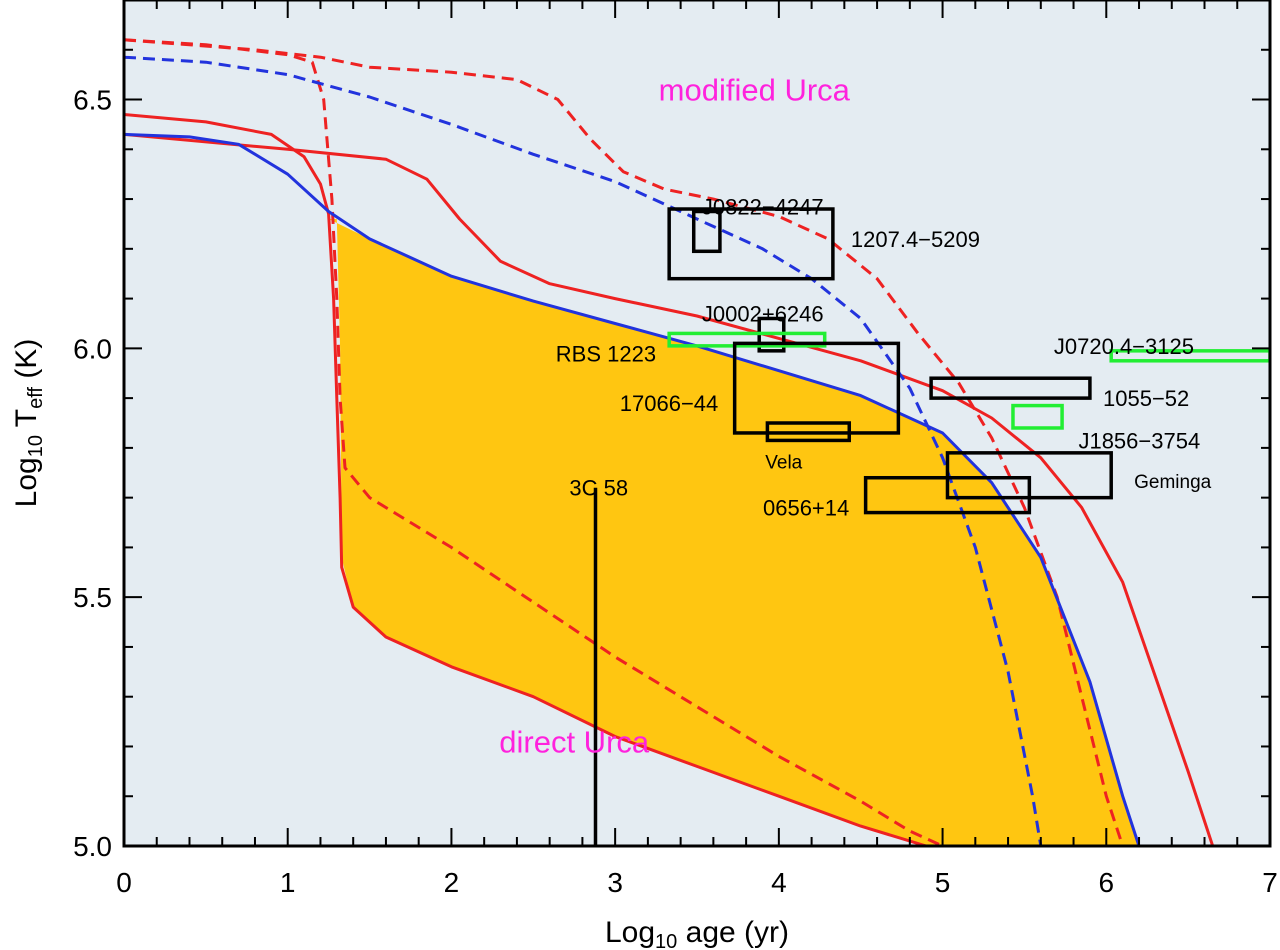  Describe the element at coordinates (28, 423) in the screenshot. I see `y-axis-title: Log10 Teff (K)` at that location.